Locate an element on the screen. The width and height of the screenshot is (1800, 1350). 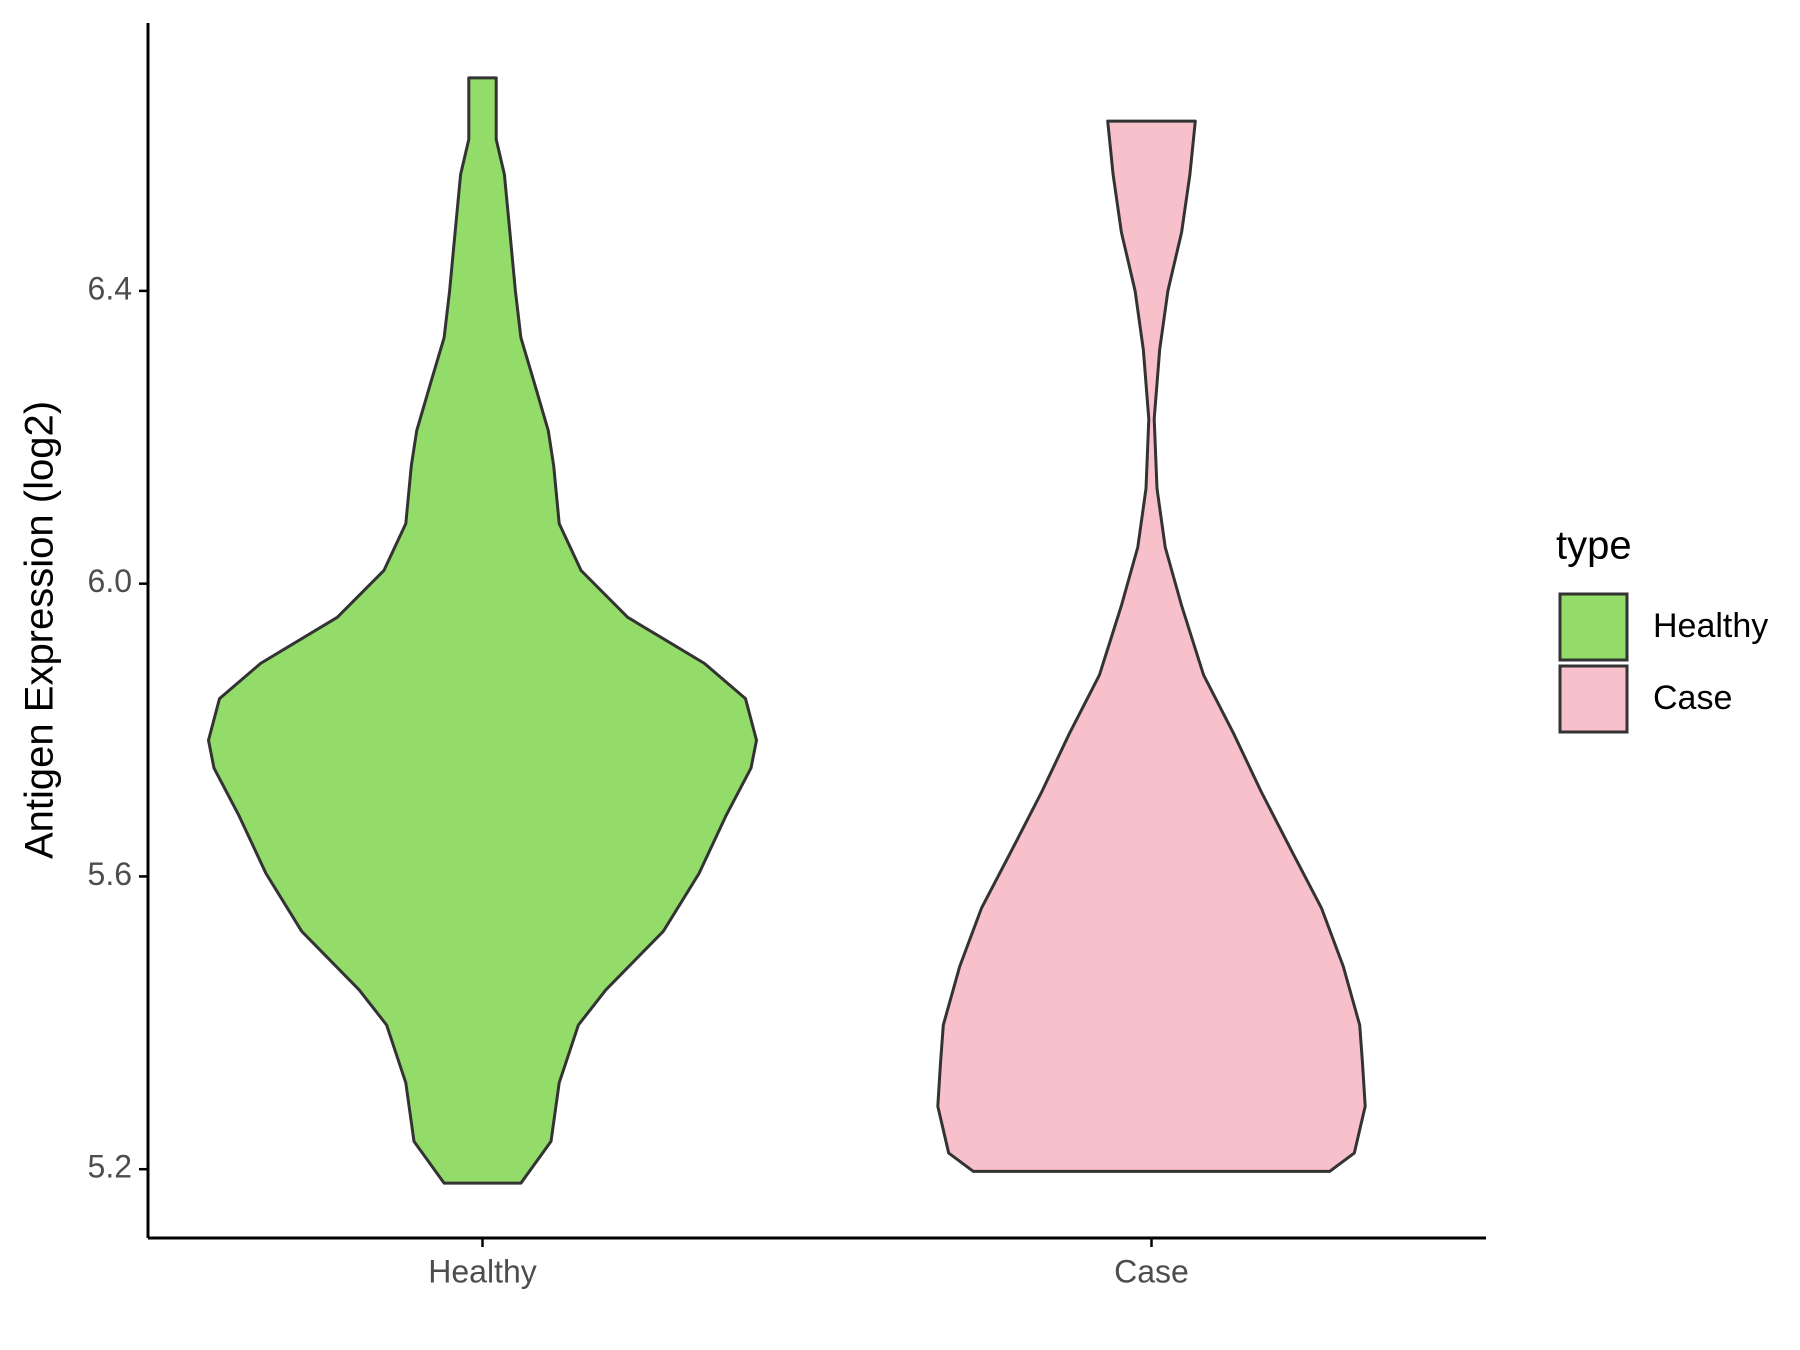
y-tick-label: 5.6 is located at coordinates (110, 874).